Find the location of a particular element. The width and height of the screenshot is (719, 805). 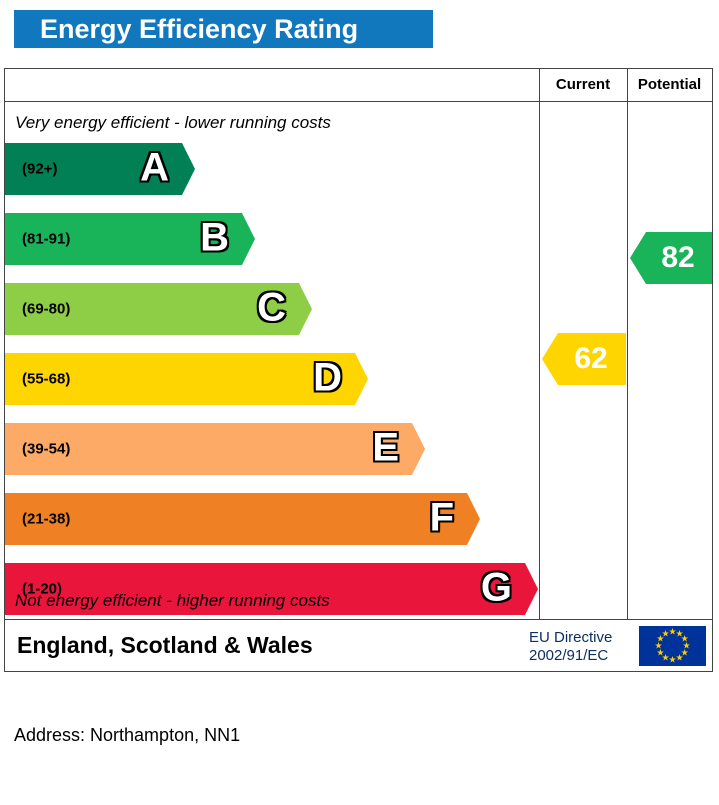

band-range: (92+) is located at coordinates (40, 169).